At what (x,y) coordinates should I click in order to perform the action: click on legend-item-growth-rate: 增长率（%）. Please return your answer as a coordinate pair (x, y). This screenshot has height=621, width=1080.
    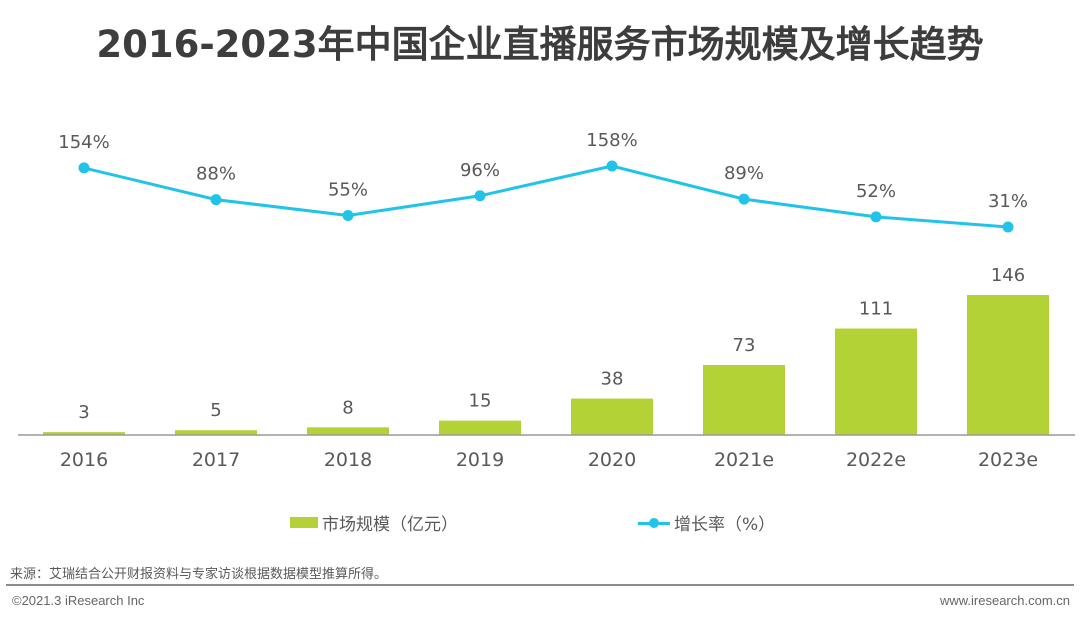
    Looking at the image, I should click on (706, 522).